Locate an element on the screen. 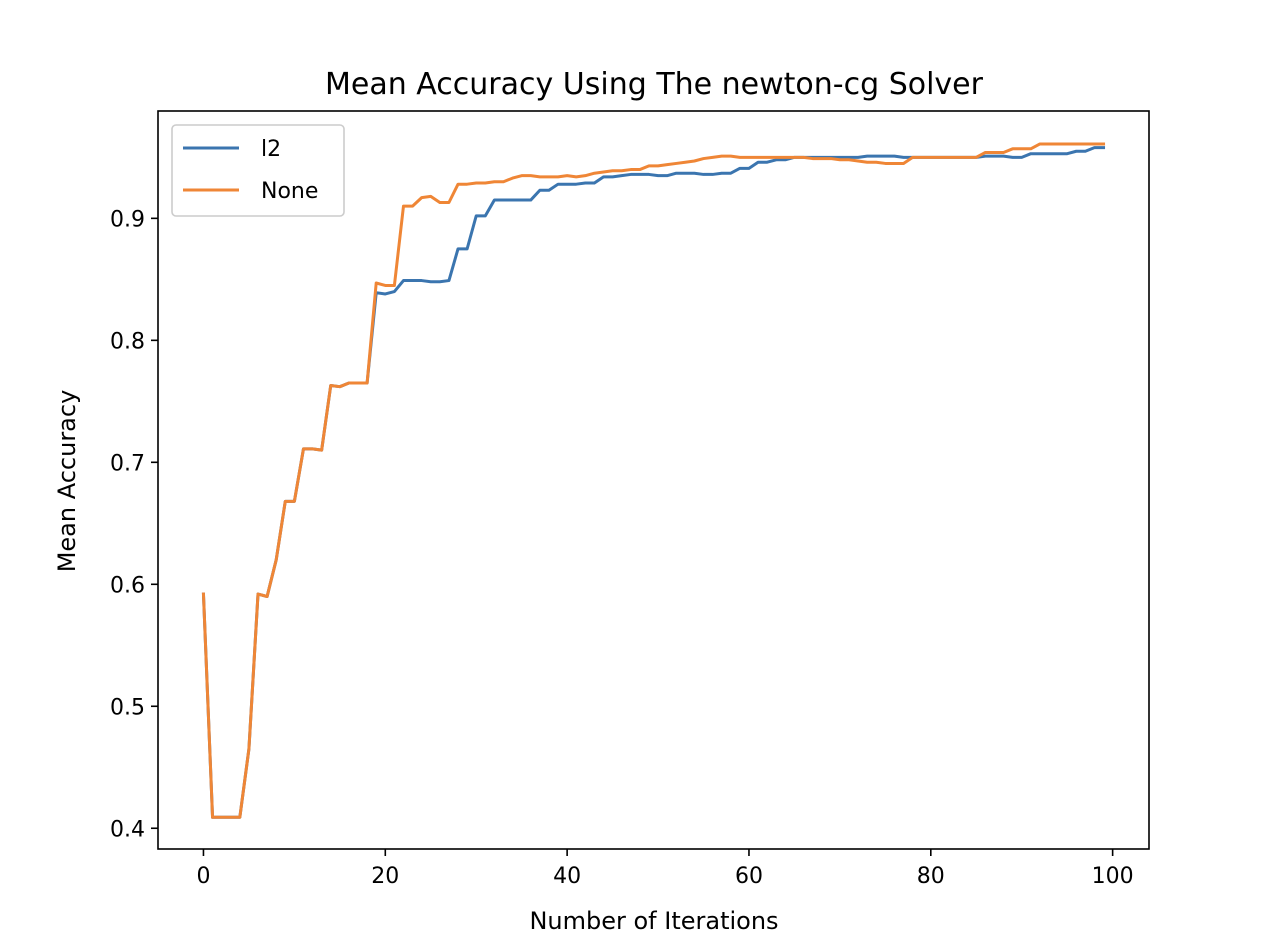 Image resolution: width=1276 pixels, height=952 pixels. x-tick-label: 0 is located at coordinates (203, 876).